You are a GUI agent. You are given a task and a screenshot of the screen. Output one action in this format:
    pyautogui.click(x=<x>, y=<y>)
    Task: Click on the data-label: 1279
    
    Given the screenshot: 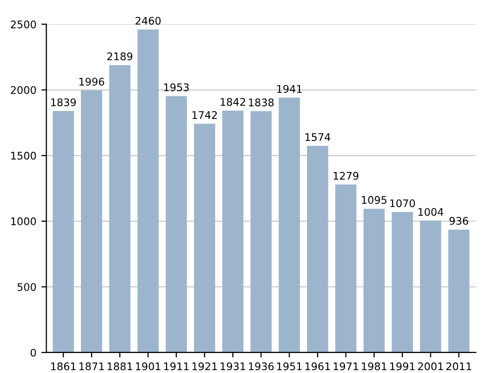 What is the action you would take?
    pyautogui.click(x=346, y=176)
    